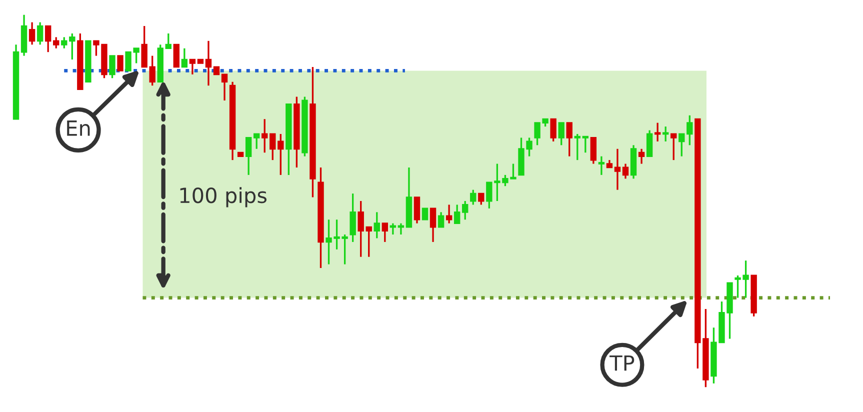  Describe the element at coordinates (78, 128) in the screenshot. I see `annotation: En` at that location.